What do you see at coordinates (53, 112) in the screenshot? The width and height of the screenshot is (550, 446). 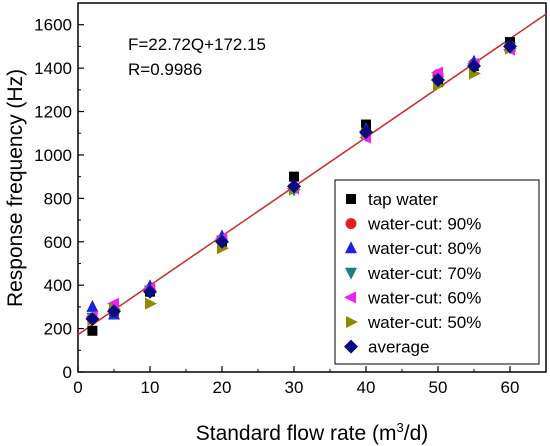 I see `y-tick-label: 1200` at bounding box center [53, 112].